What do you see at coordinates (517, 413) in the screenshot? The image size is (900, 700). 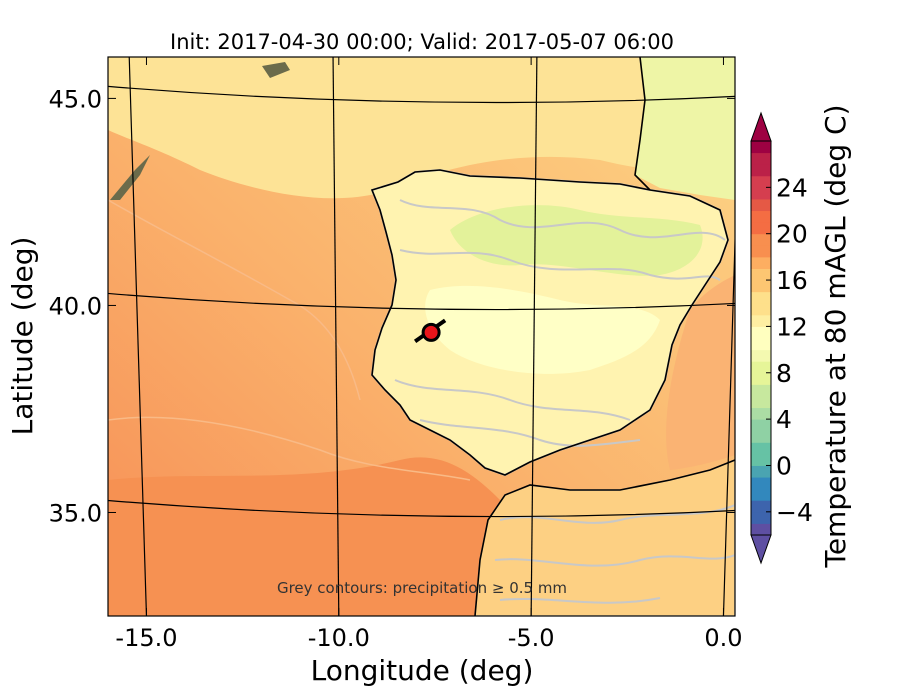 I see `precip-contours-south` at bounding box center [517, 413].